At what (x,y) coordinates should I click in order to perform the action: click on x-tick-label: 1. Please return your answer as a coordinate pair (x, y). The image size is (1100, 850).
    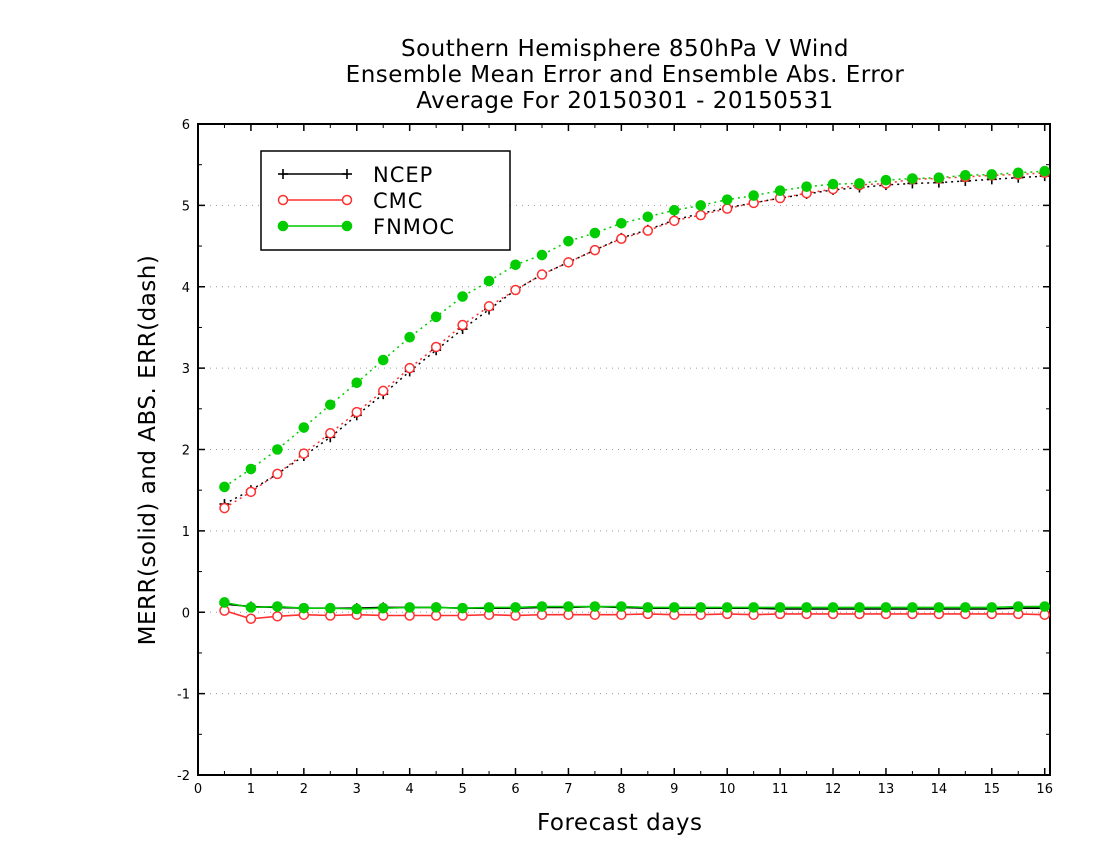
    Looking at the image, I should click on (251, 789).